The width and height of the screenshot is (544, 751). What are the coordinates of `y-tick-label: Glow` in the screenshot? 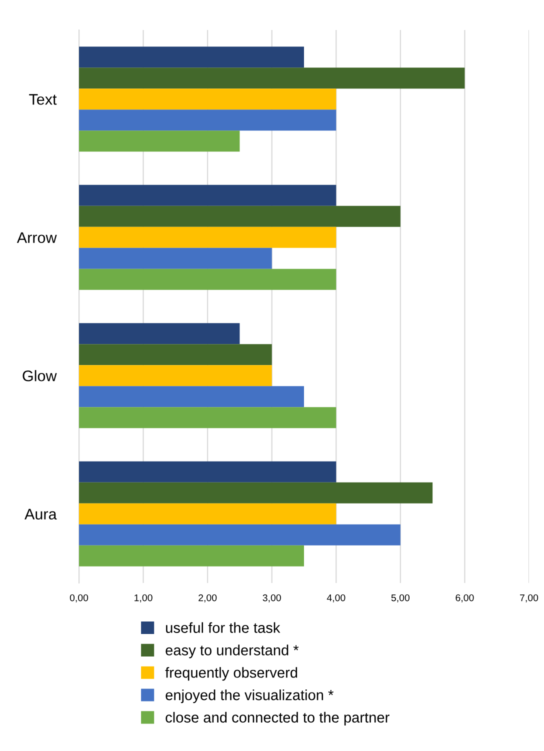 It's located at (39, 376).